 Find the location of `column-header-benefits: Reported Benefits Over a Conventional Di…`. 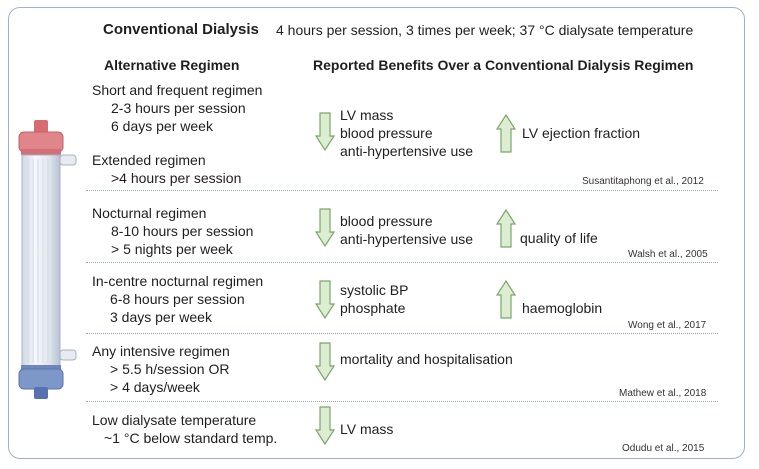

column-header-benefits: Reported Benefits Over a Conventional Di… is located at coordinates (503, 65).